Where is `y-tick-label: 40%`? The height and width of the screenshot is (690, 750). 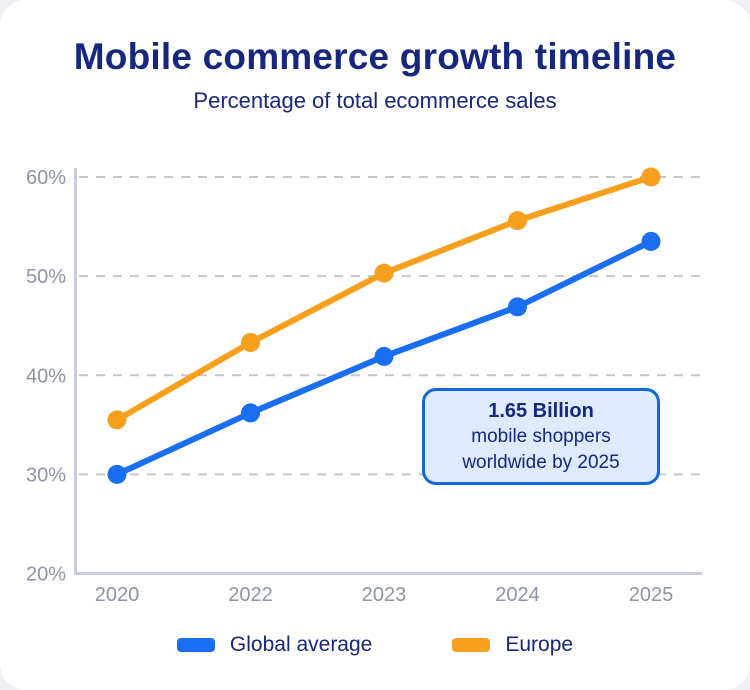 y-tick-label: 40% is located at coordinates (46, 376).